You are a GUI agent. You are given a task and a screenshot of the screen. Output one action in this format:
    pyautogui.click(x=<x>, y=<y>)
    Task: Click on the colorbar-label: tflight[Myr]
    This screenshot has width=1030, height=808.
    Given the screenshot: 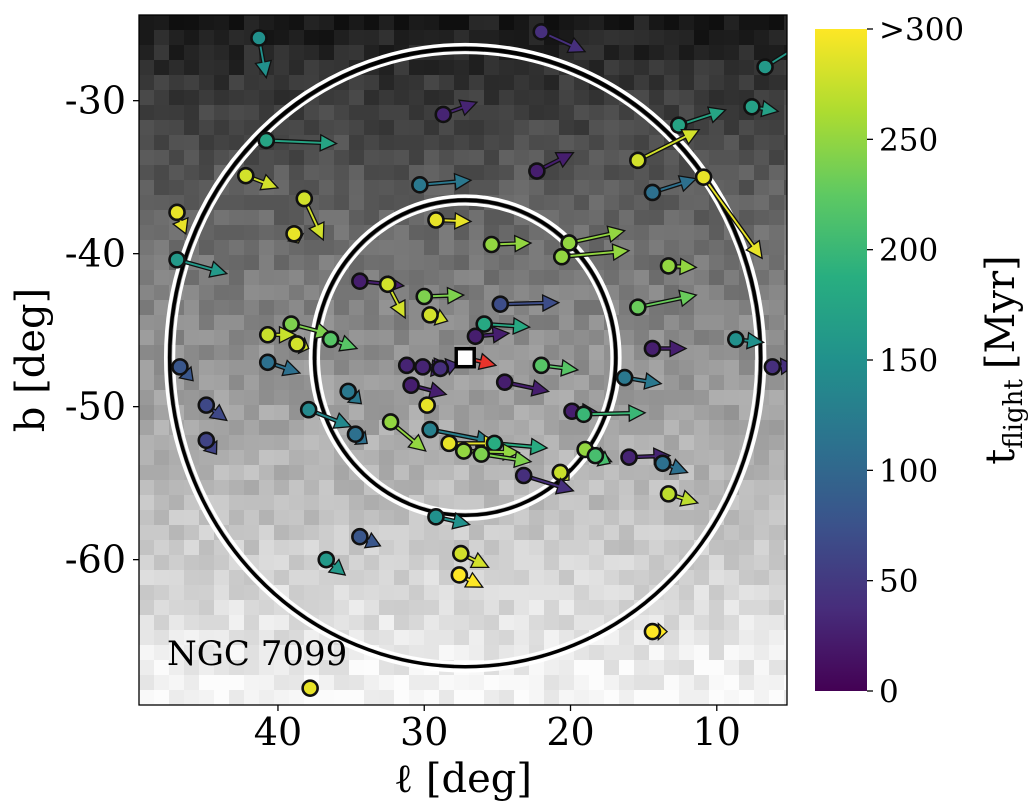 What is the action you would take?
    pyautogui.click(x=1003, y=359)
    